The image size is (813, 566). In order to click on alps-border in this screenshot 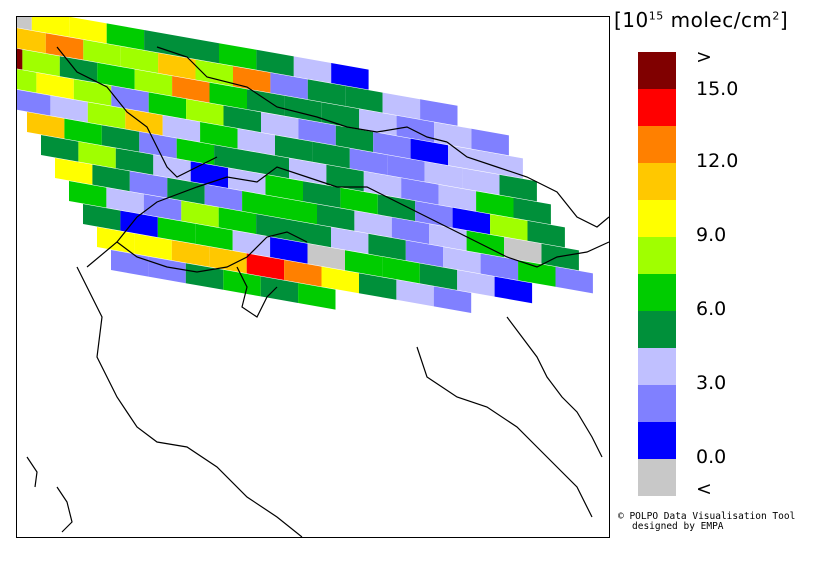, I will do `click(347, 217)`.